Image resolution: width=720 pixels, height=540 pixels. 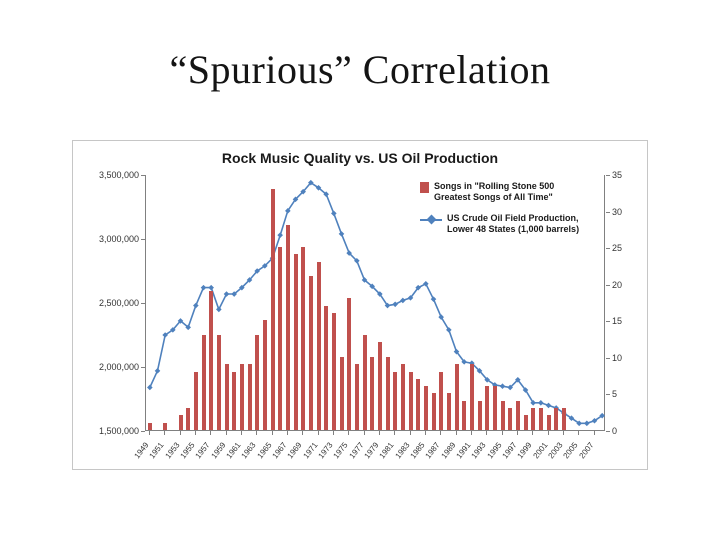 I want to click on line-marker-1957, so click(x=211, y=287).